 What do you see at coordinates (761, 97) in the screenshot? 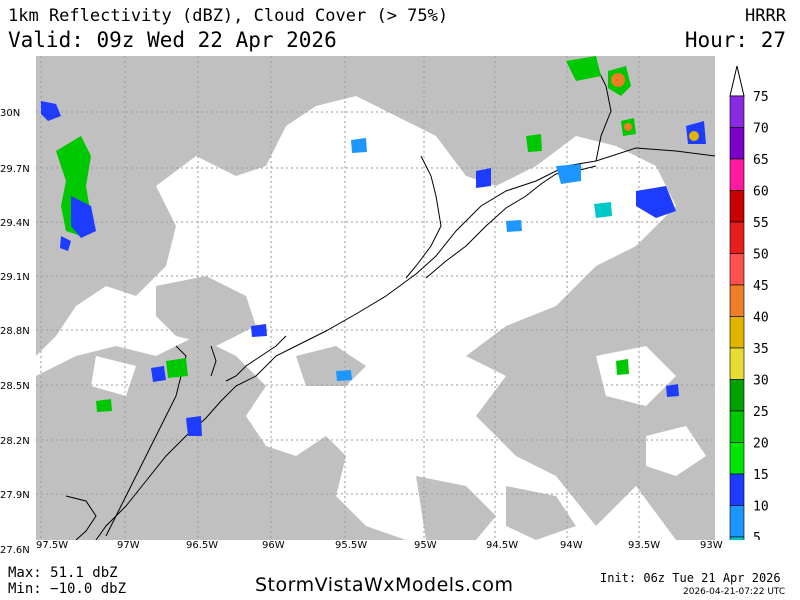
I see `legend-label-75: 75` at bounding box center [761, 97].